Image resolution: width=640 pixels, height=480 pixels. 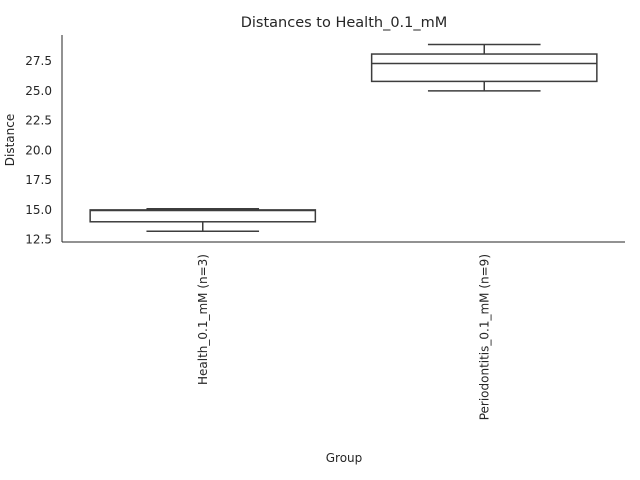 What do you see at coordinates (484, 337) in the screenshot?
I see `x-tick-label: Periodontitis_0.1_mM (n=9)` at bounding box center [484, 337].